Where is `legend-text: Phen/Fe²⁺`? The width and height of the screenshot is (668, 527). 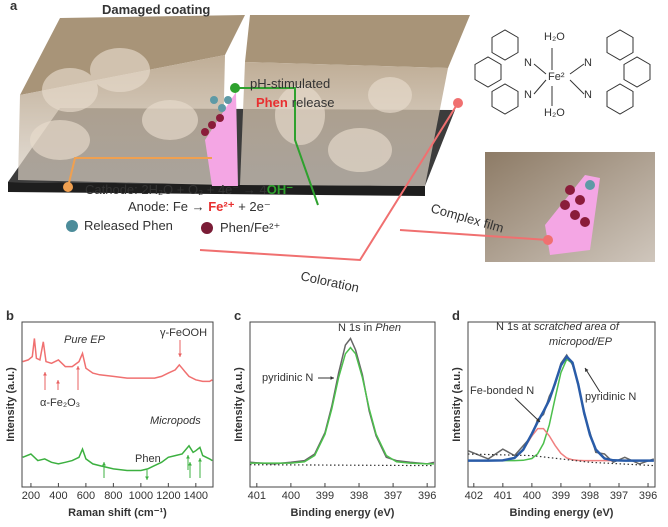 legend-text: Phen/Fe²⁺ is located at coordinates (250, 227).